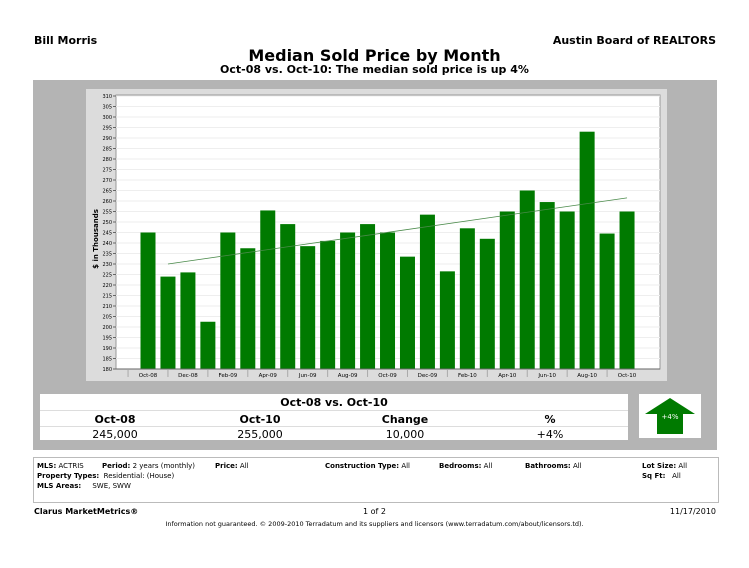 This screenshot has width=749, height=568. What do you see at coordinates (107, 223) in the screenshot?
I see `y-tick-label: 250` at bounding box center [107, 223].